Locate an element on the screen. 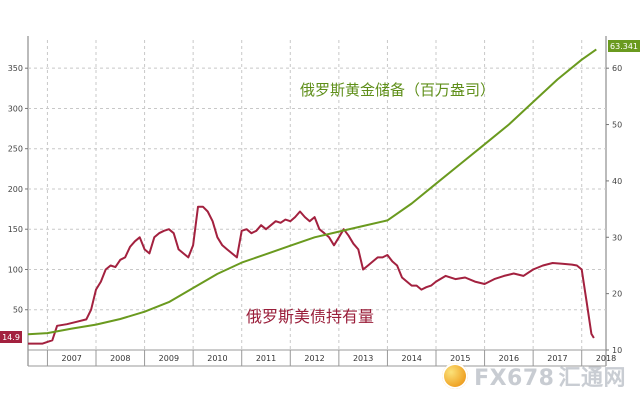  left-end-flag is located at coordinates (11, 337).